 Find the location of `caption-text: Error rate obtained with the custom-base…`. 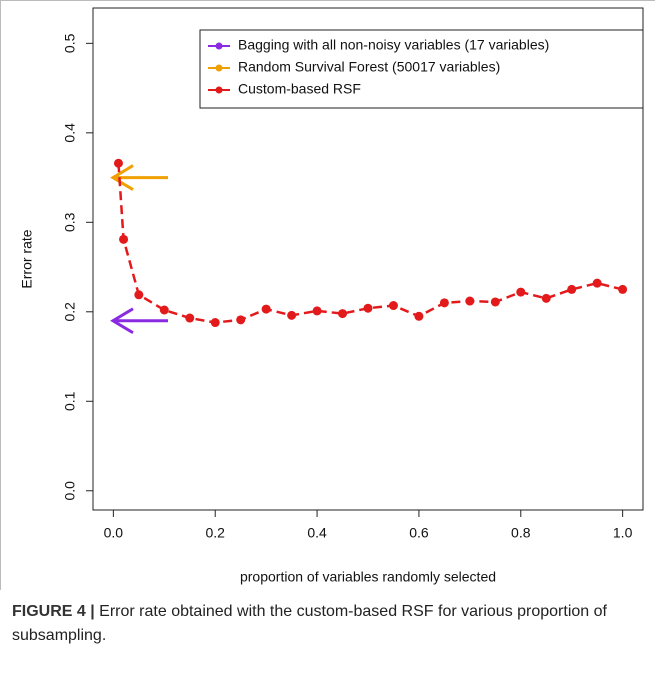

caption-text: Error rate obtained with the custom-base… is located at coordinates (309, 623).